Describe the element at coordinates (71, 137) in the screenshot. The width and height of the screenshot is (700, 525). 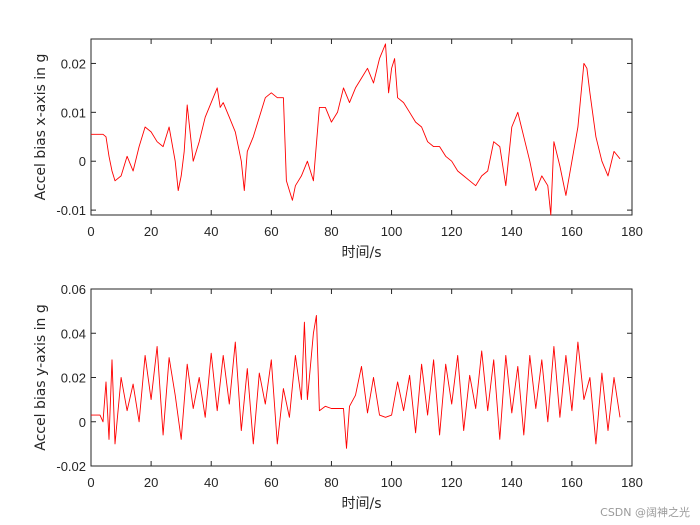
I see `y-tick-labels: -0.01 0 0.01 0.02` at that location.